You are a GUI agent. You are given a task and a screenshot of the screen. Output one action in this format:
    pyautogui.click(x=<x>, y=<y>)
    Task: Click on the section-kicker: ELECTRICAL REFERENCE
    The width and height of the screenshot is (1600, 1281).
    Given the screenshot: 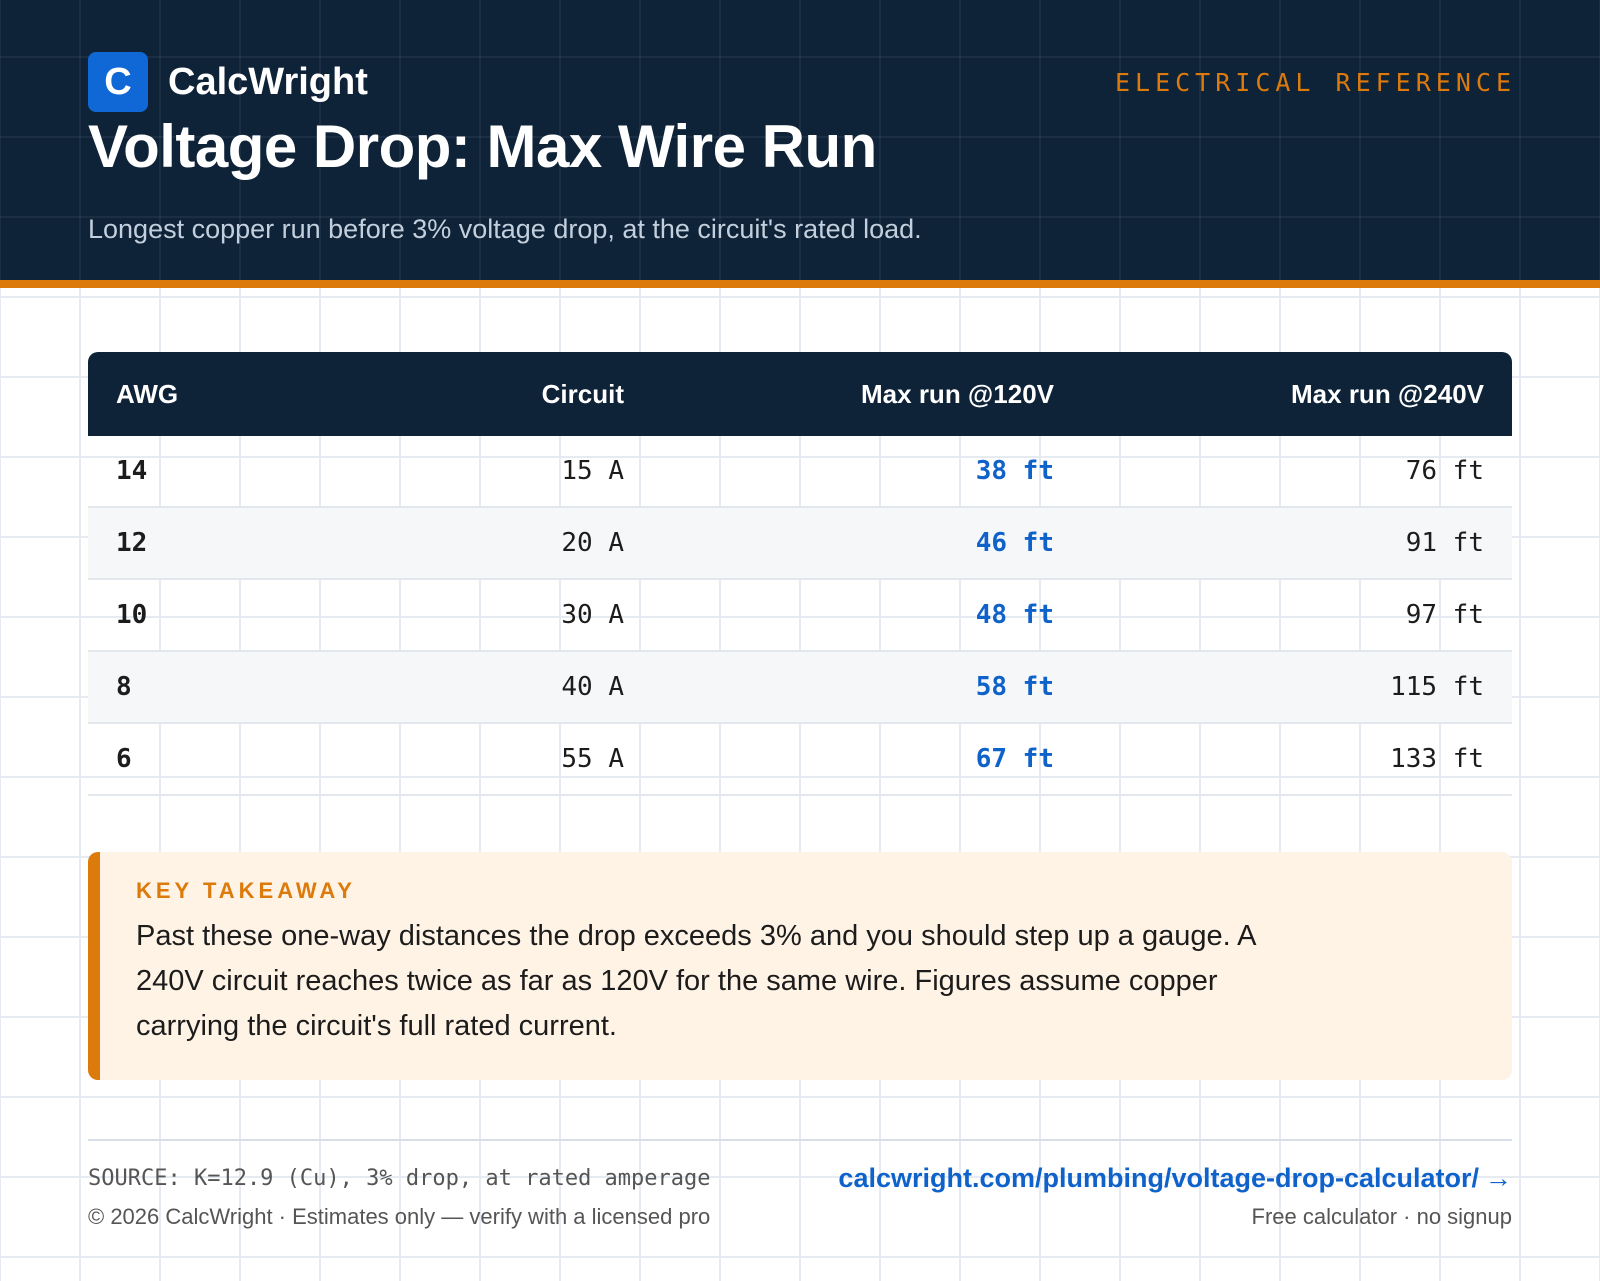 What is the action you would take?
    pyautogui.click(x=1315, y=82)
    